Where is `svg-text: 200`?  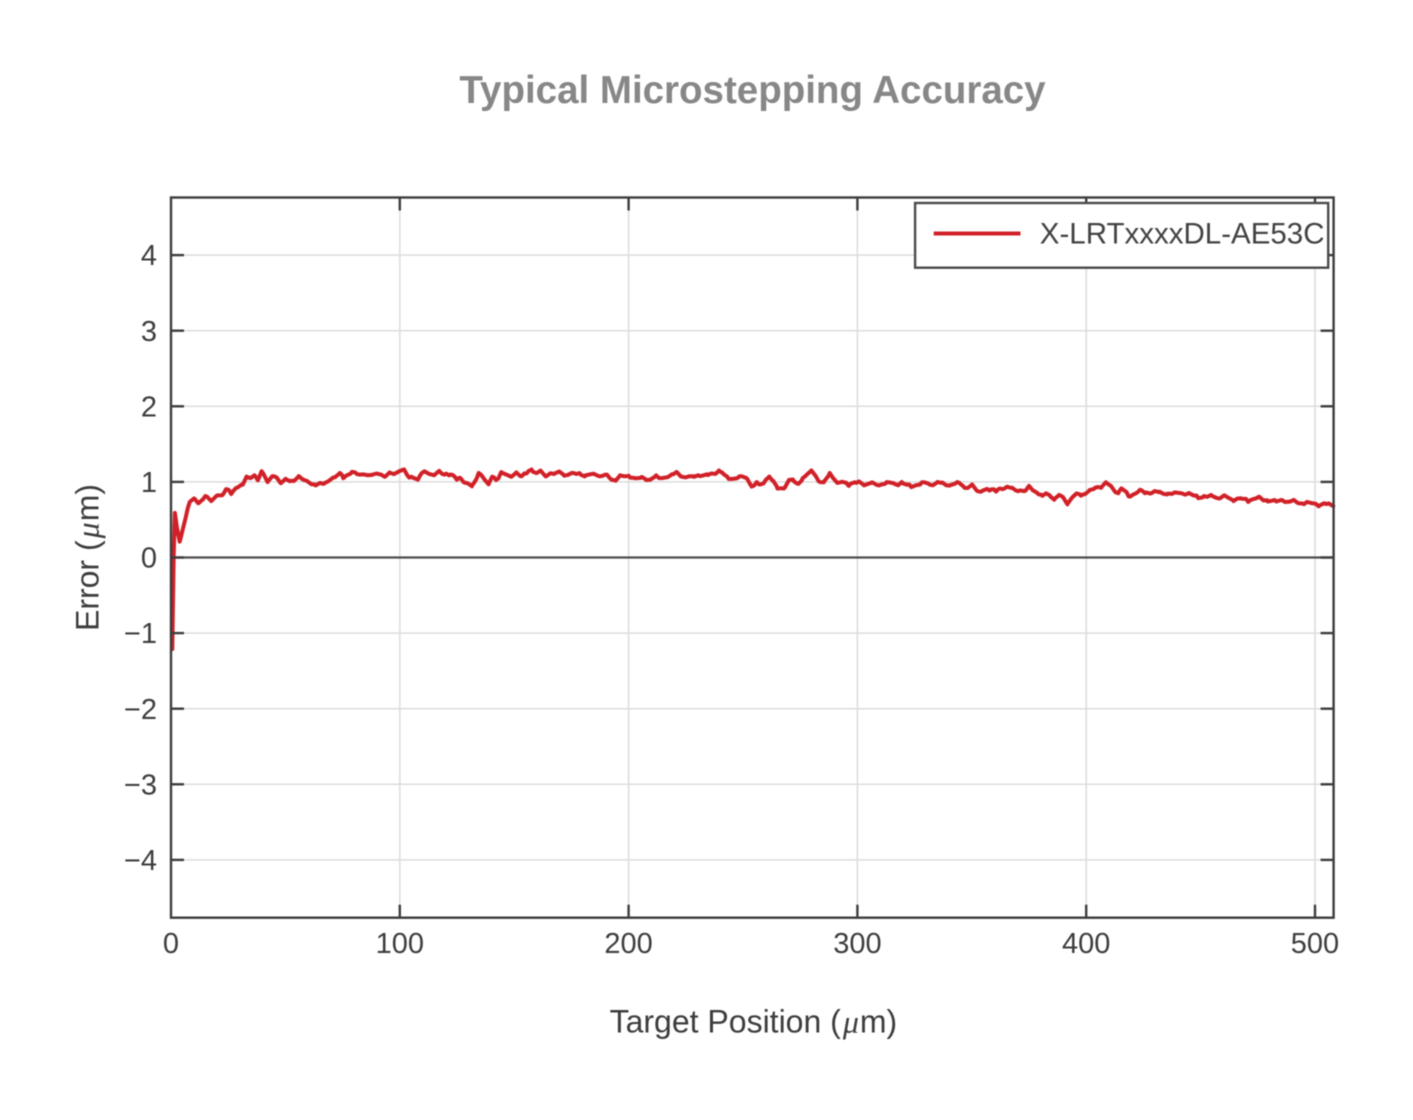 svg-text: 200 is located at coordinates (628, 944).